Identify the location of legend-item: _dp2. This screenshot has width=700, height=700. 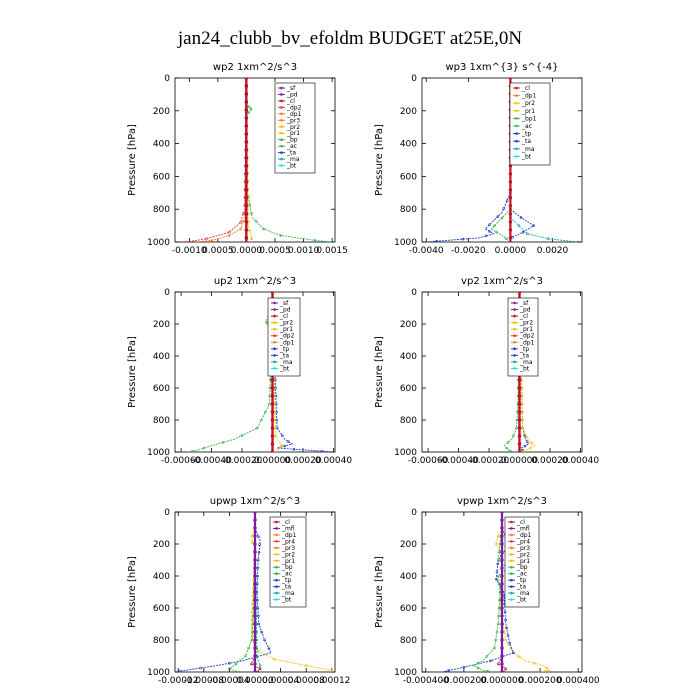
(283, 336).